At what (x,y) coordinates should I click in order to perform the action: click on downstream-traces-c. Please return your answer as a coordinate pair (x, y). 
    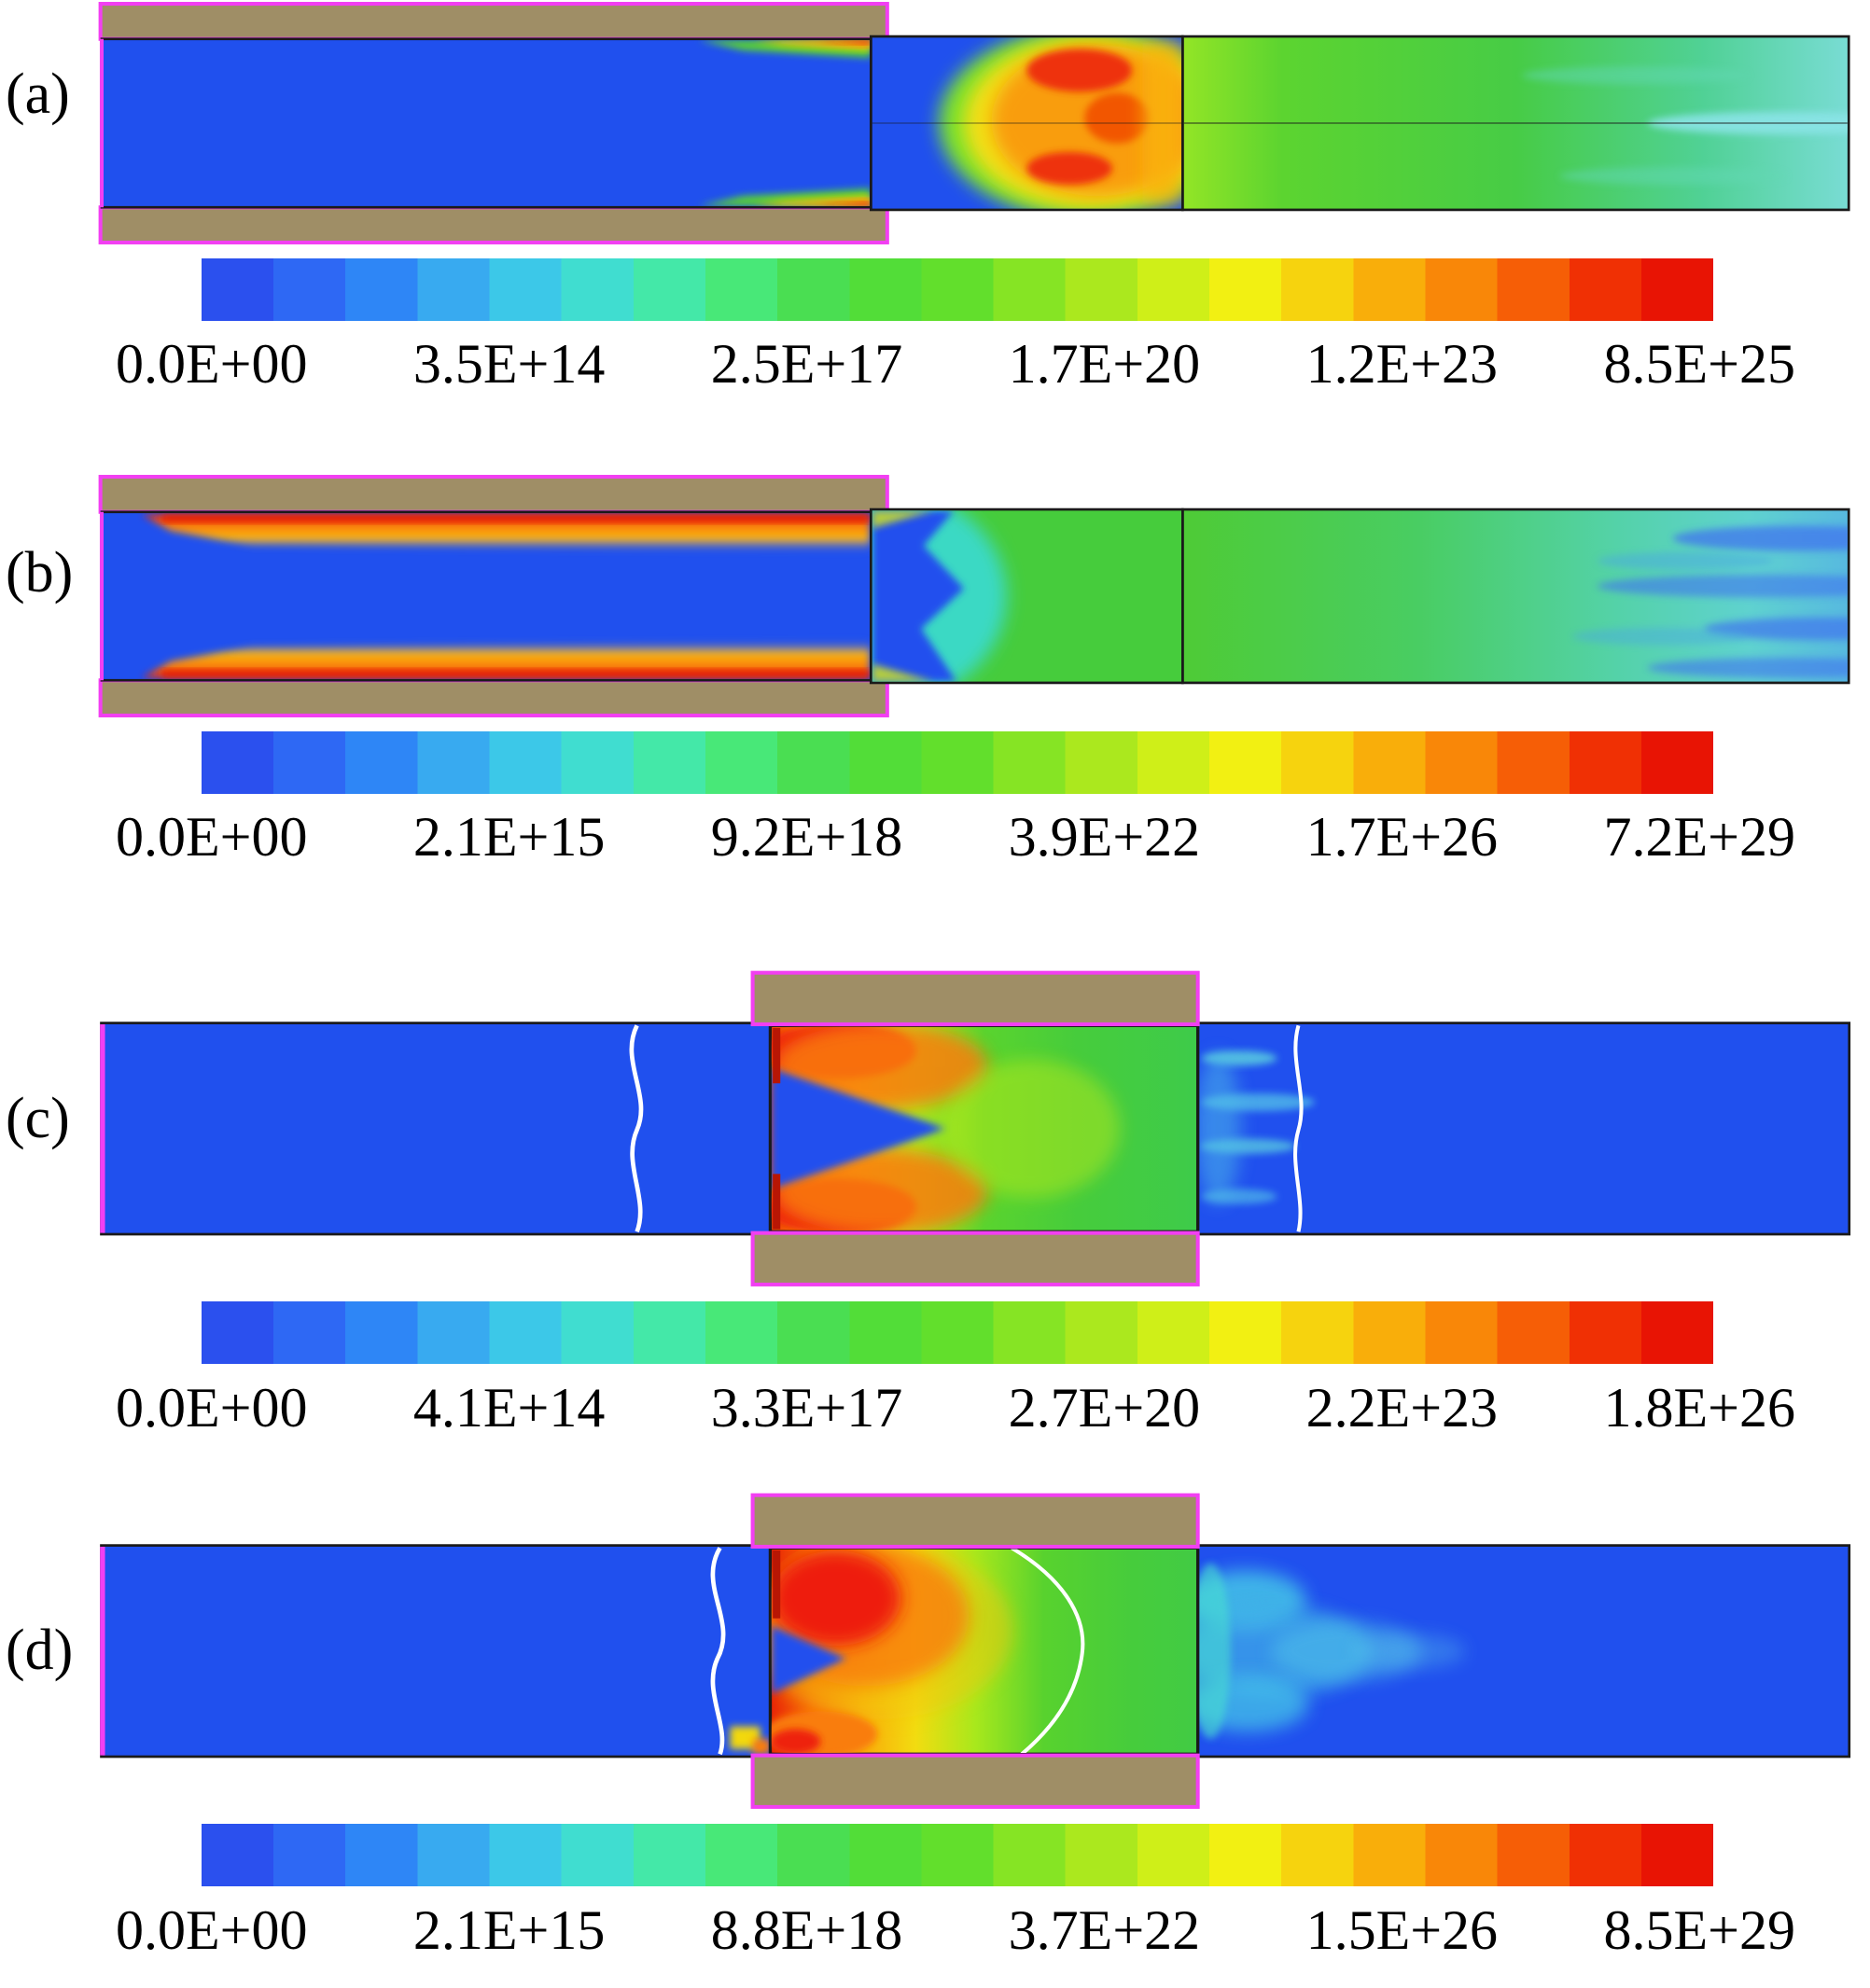
    Looking at the image, I should click on (1254, 1127).